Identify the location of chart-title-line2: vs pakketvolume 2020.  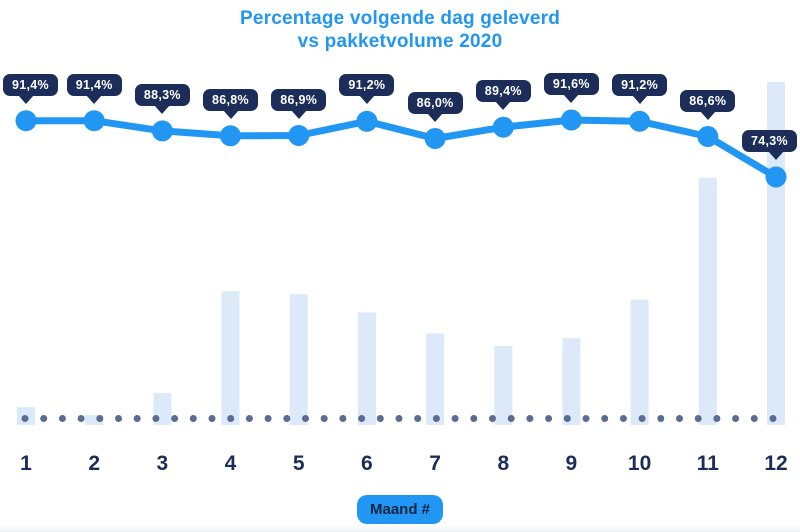
(400, 41).